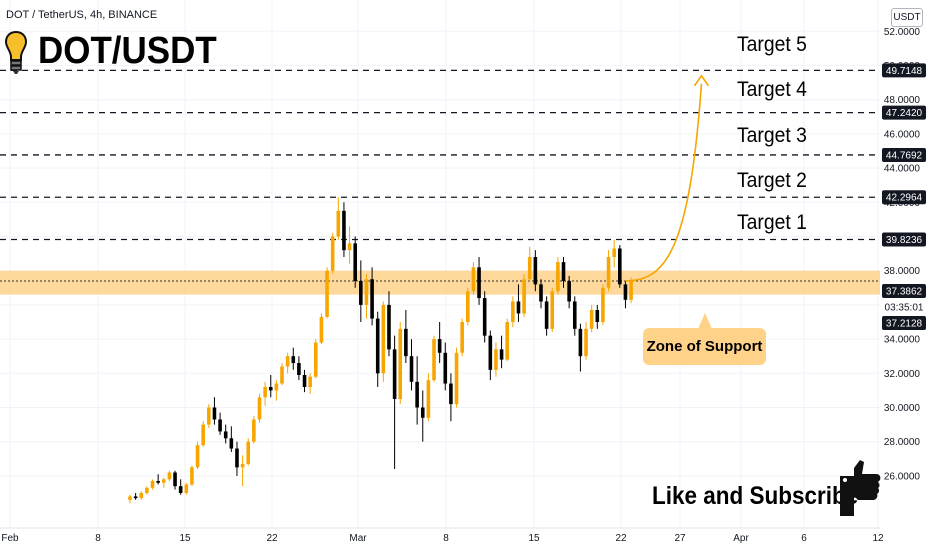 The image size is (932, 555). I want to click on symbol-line: DOT / TetherUS, 4h, BINANCE, so click(82, 15).